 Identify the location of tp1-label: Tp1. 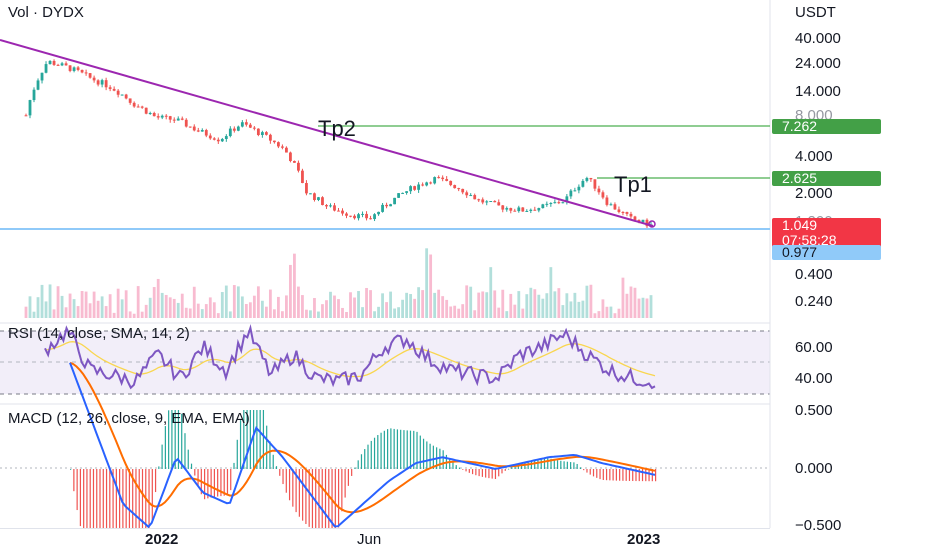
(633, 184).